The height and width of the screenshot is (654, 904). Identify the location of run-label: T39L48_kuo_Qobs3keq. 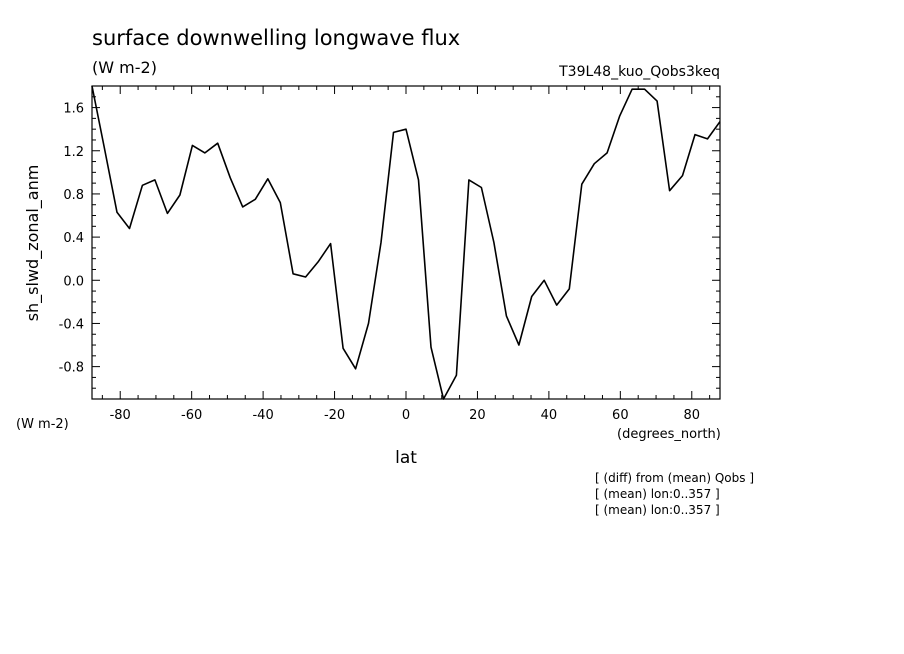
(639, 72).